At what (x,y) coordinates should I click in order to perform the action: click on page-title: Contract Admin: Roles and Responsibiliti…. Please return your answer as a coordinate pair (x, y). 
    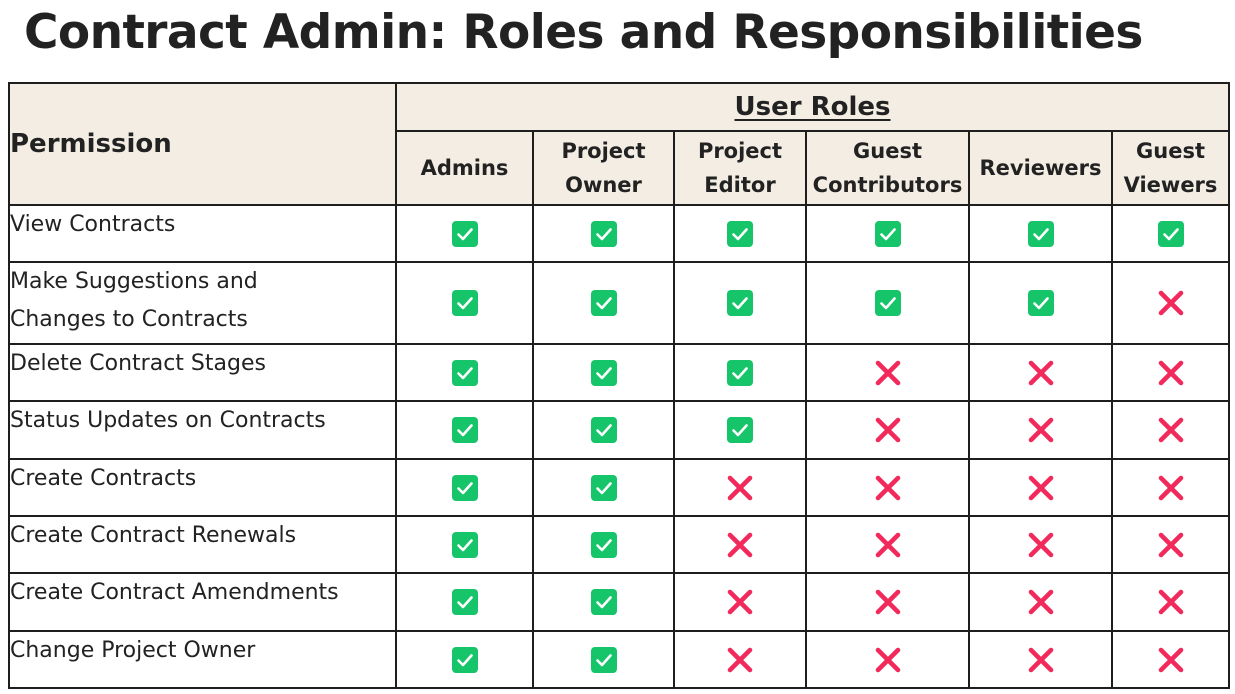
    Looking at the image, I should click on (583, 32).